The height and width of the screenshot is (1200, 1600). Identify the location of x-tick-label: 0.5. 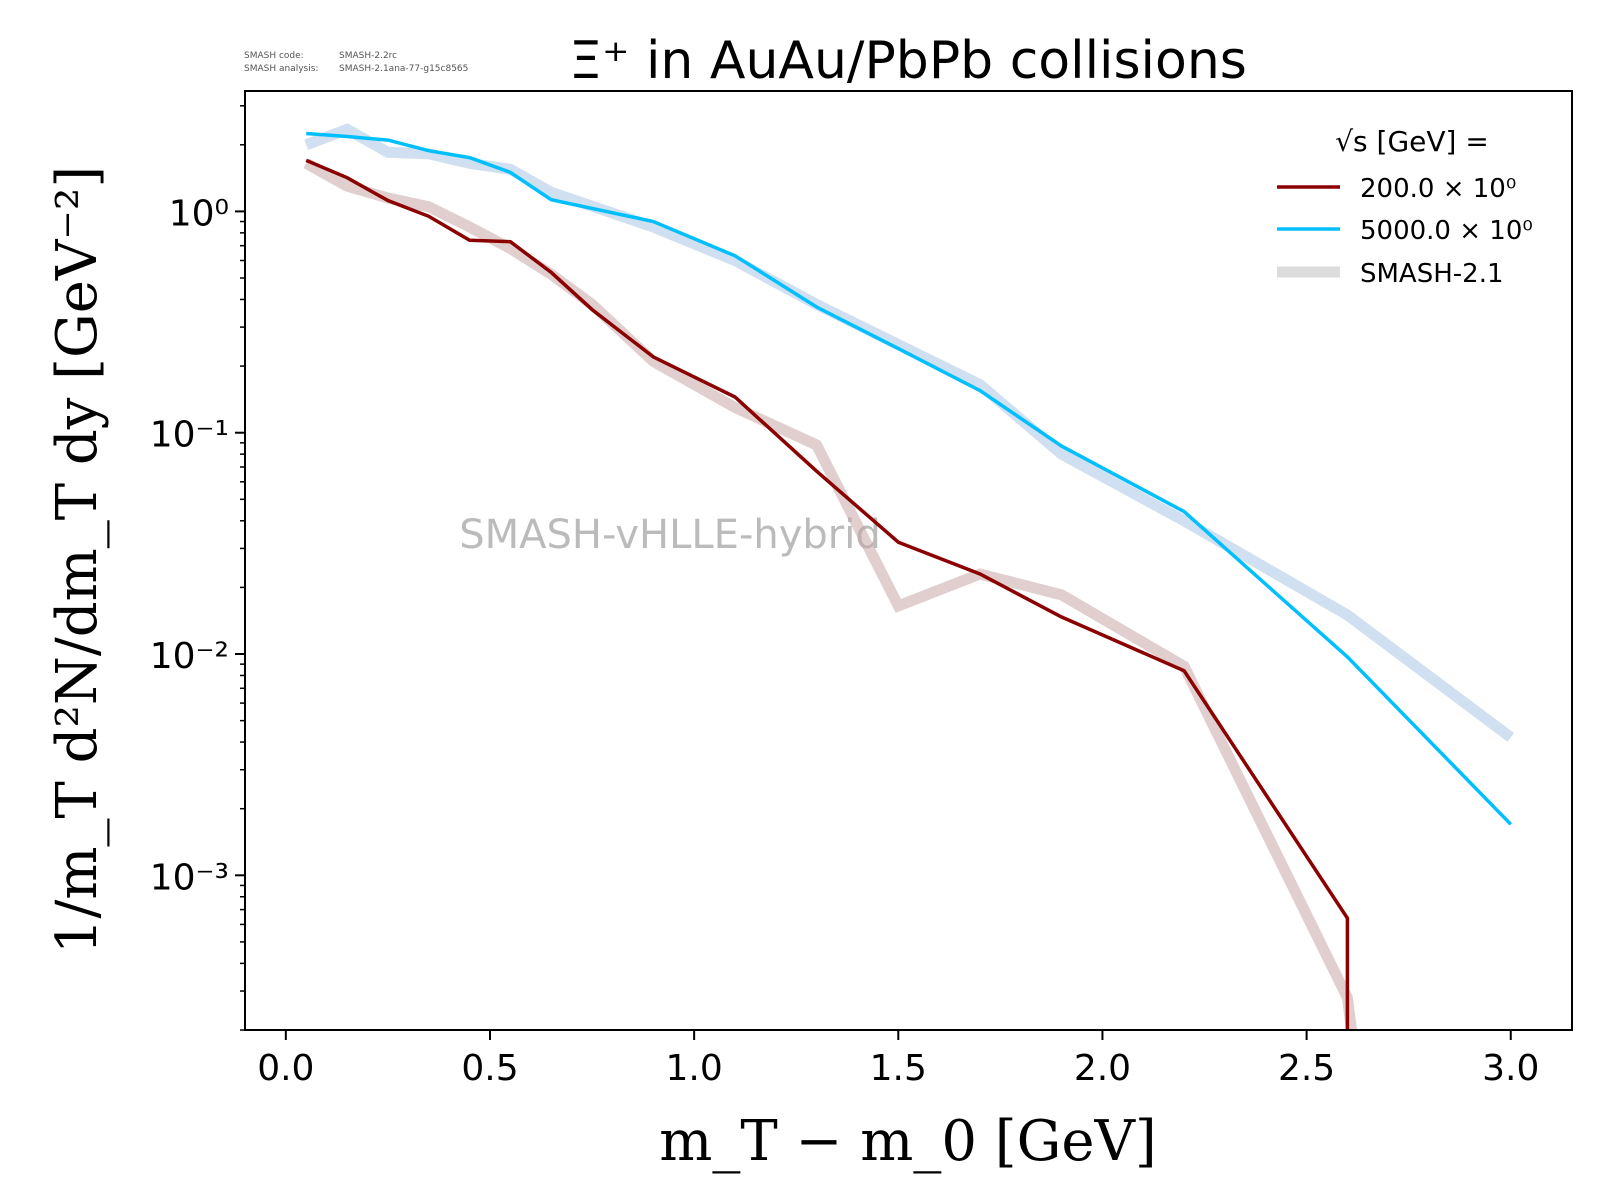
(489, 1068).